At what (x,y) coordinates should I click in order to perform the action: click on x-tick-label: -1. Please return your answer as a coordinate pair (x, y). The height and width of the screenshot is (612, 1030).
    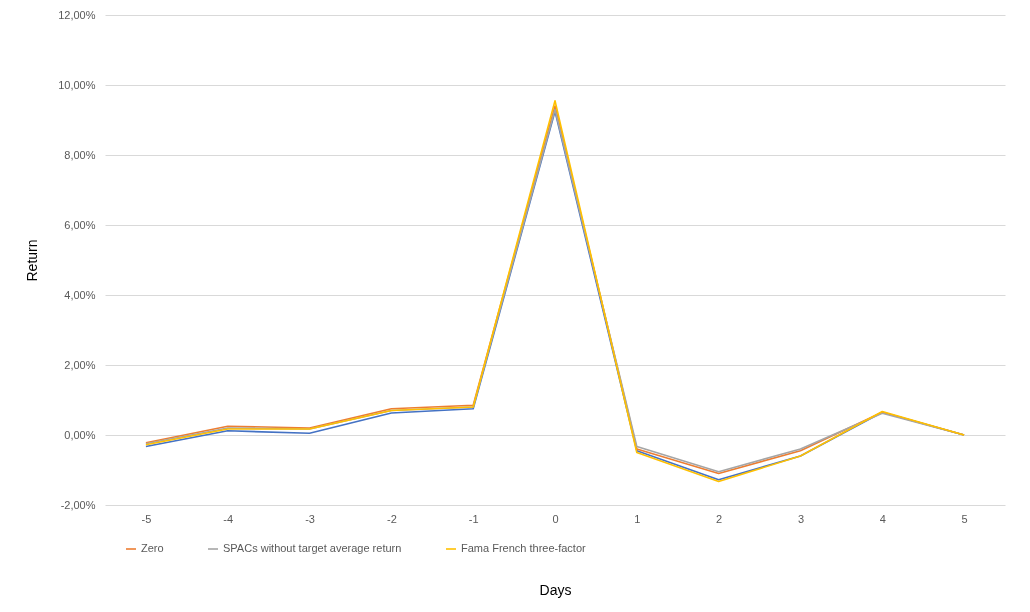
    Looking at the image, I should click on (473, 518).